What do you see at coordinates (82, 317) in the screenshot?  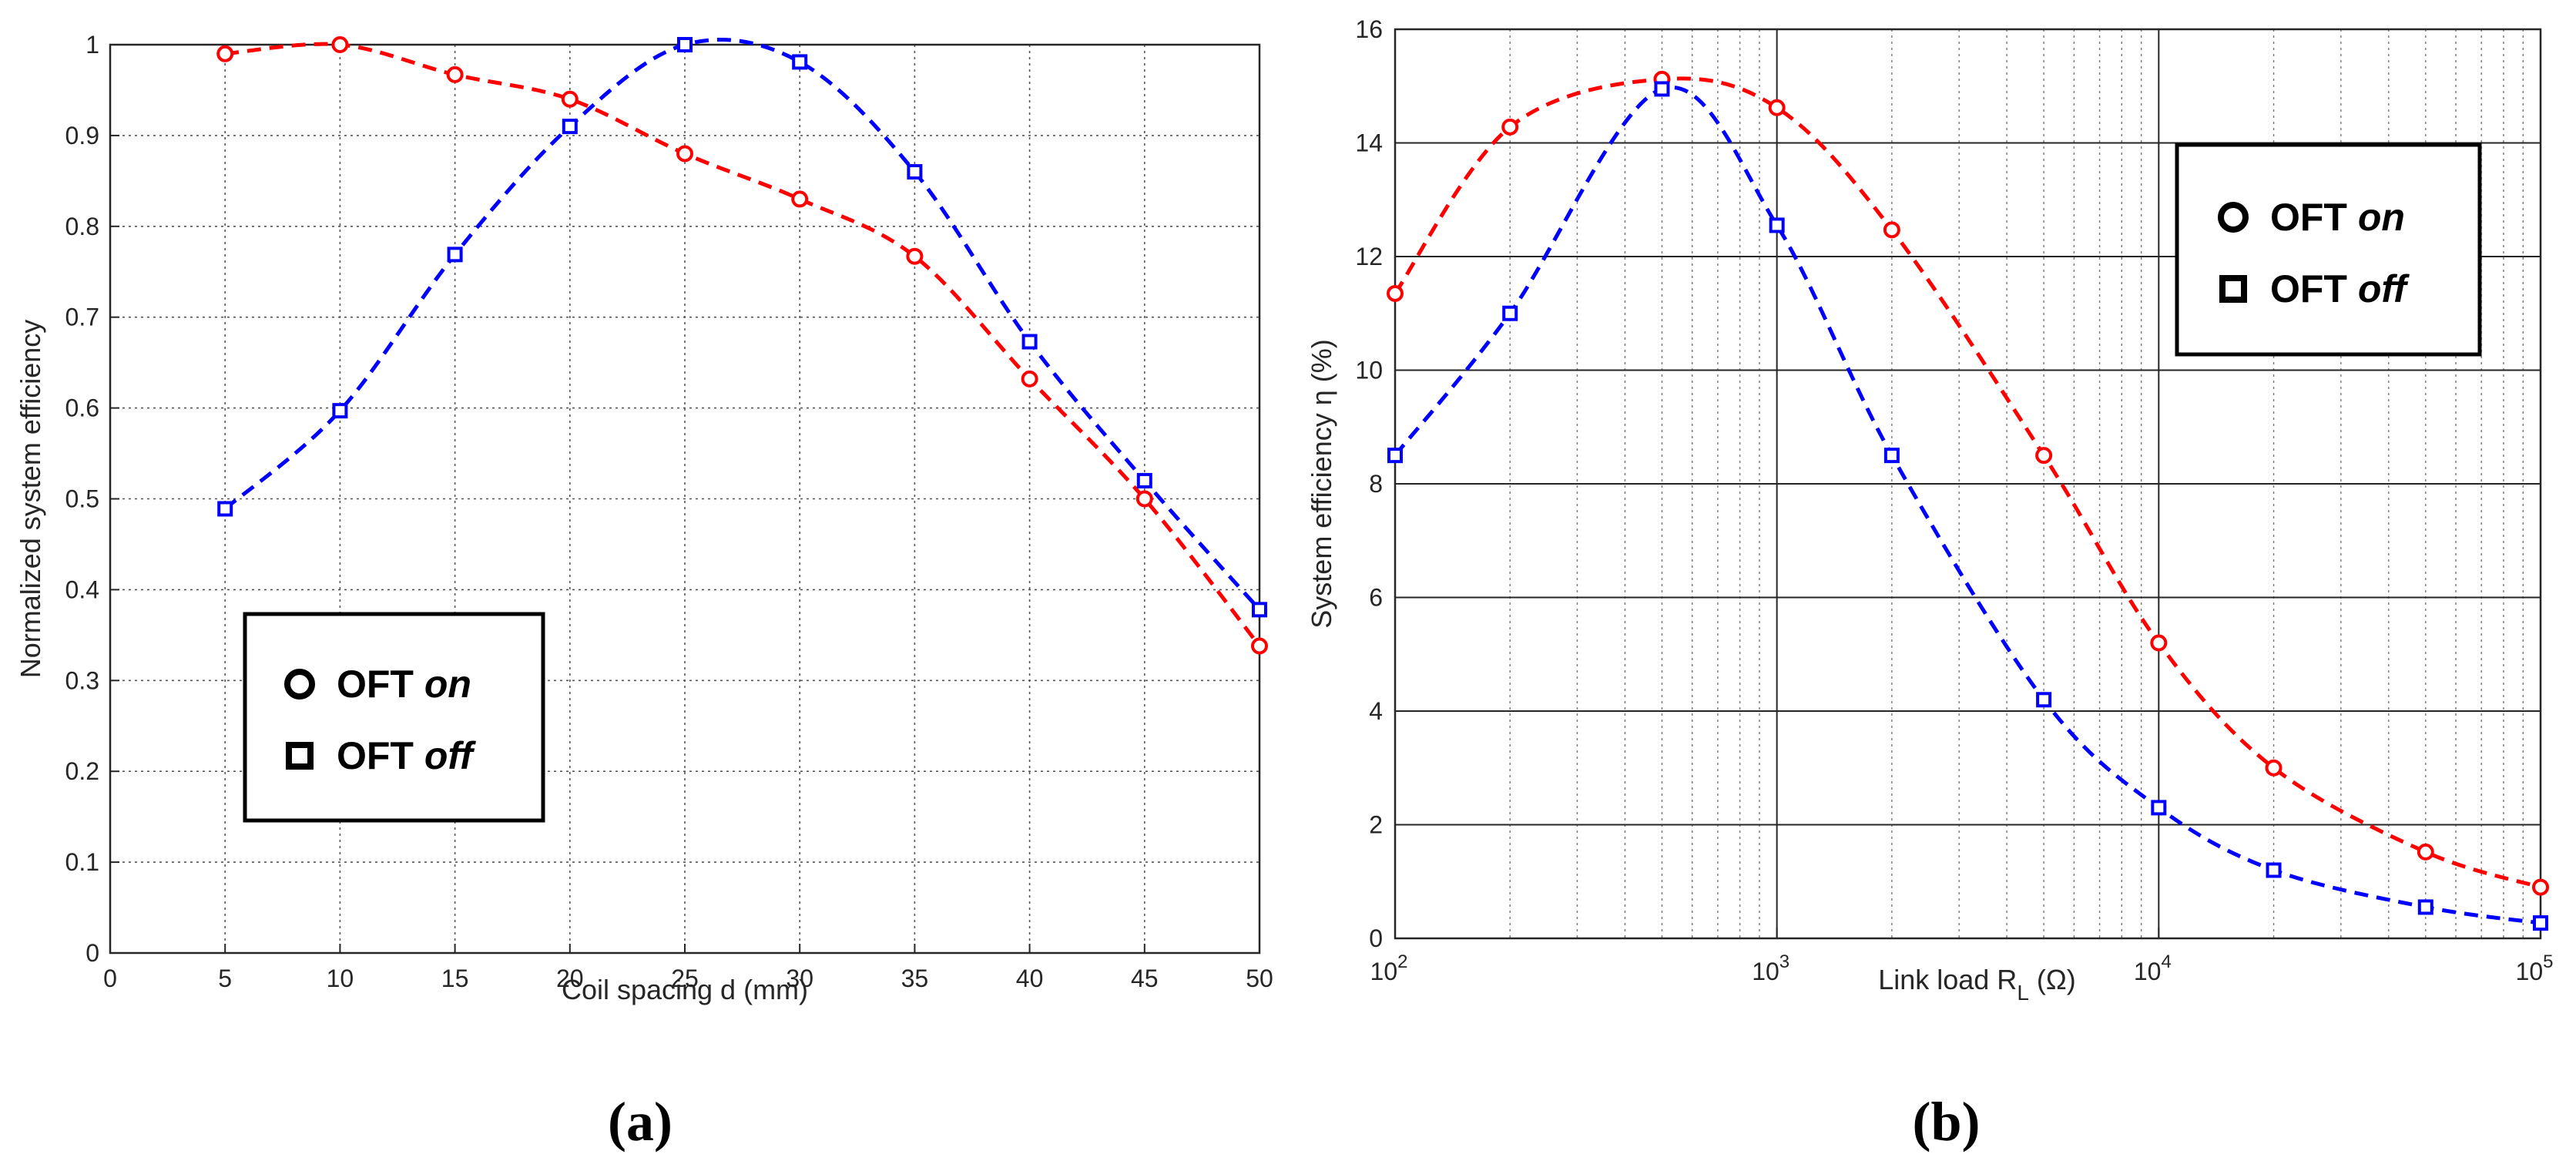 I see `a-y-tick-label-7: 0.7` at bounding box center [82, 317].